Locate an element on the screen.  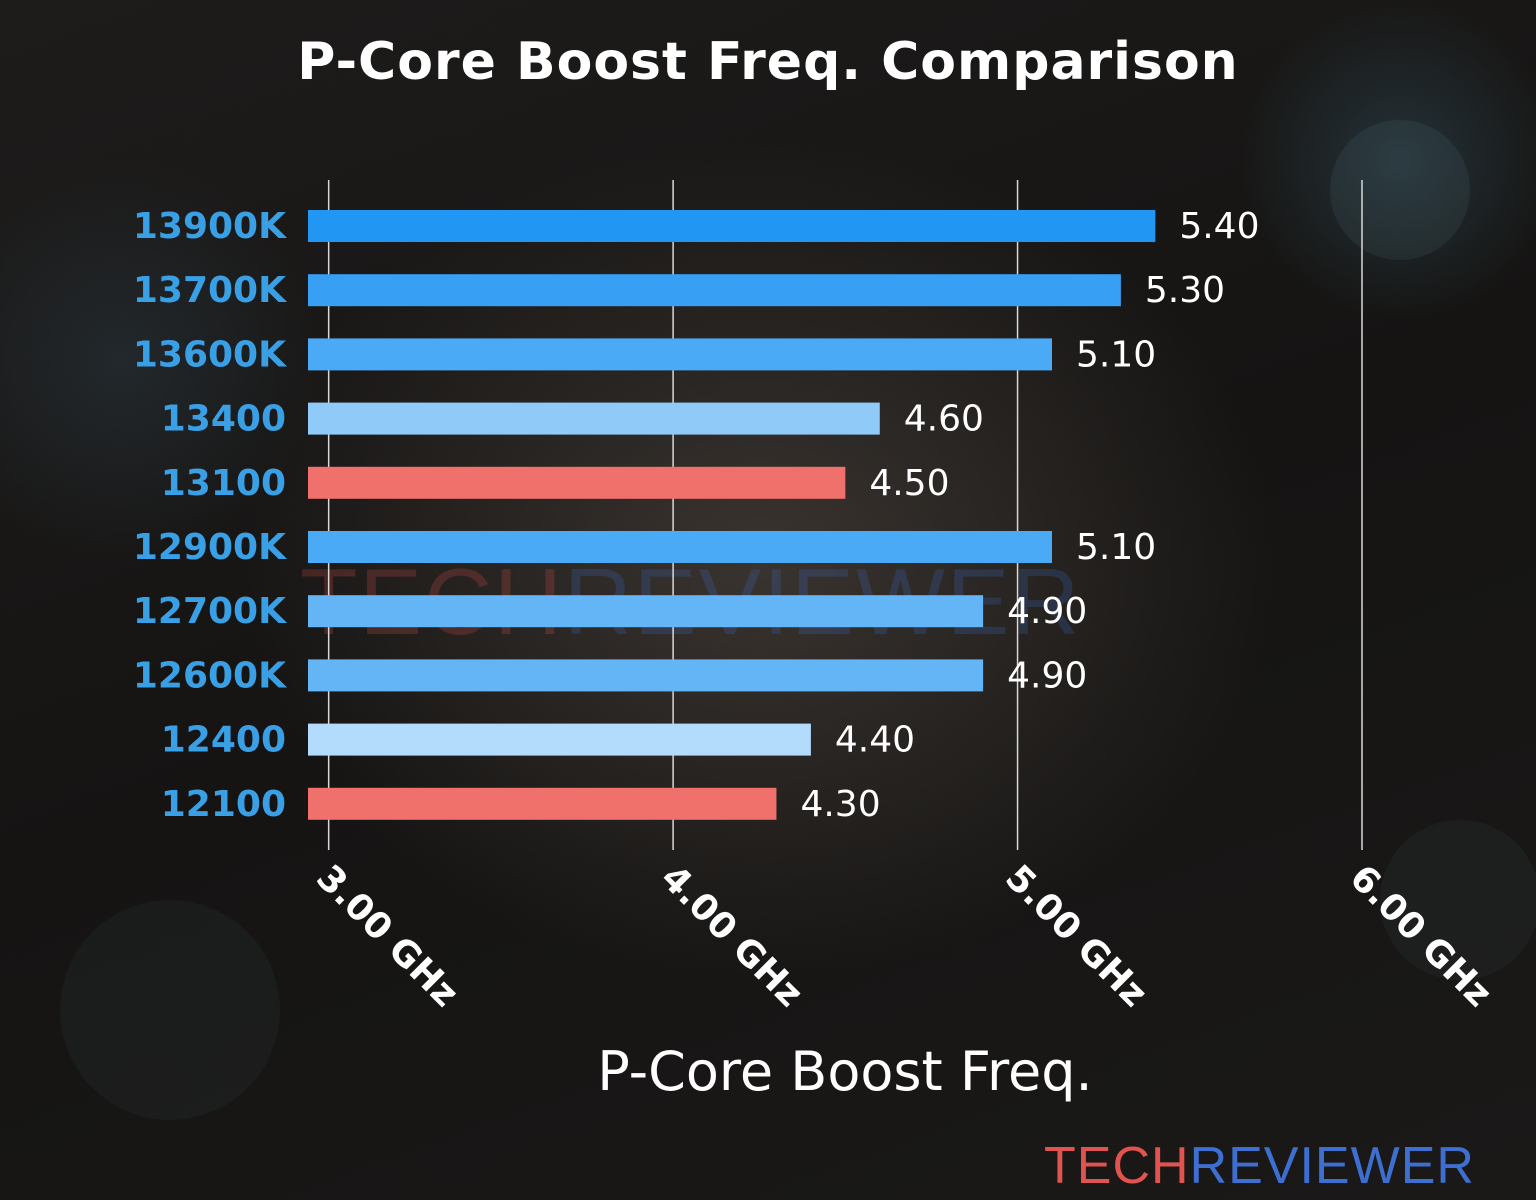
category-label: 12600K is located at coordinates (210, 675).